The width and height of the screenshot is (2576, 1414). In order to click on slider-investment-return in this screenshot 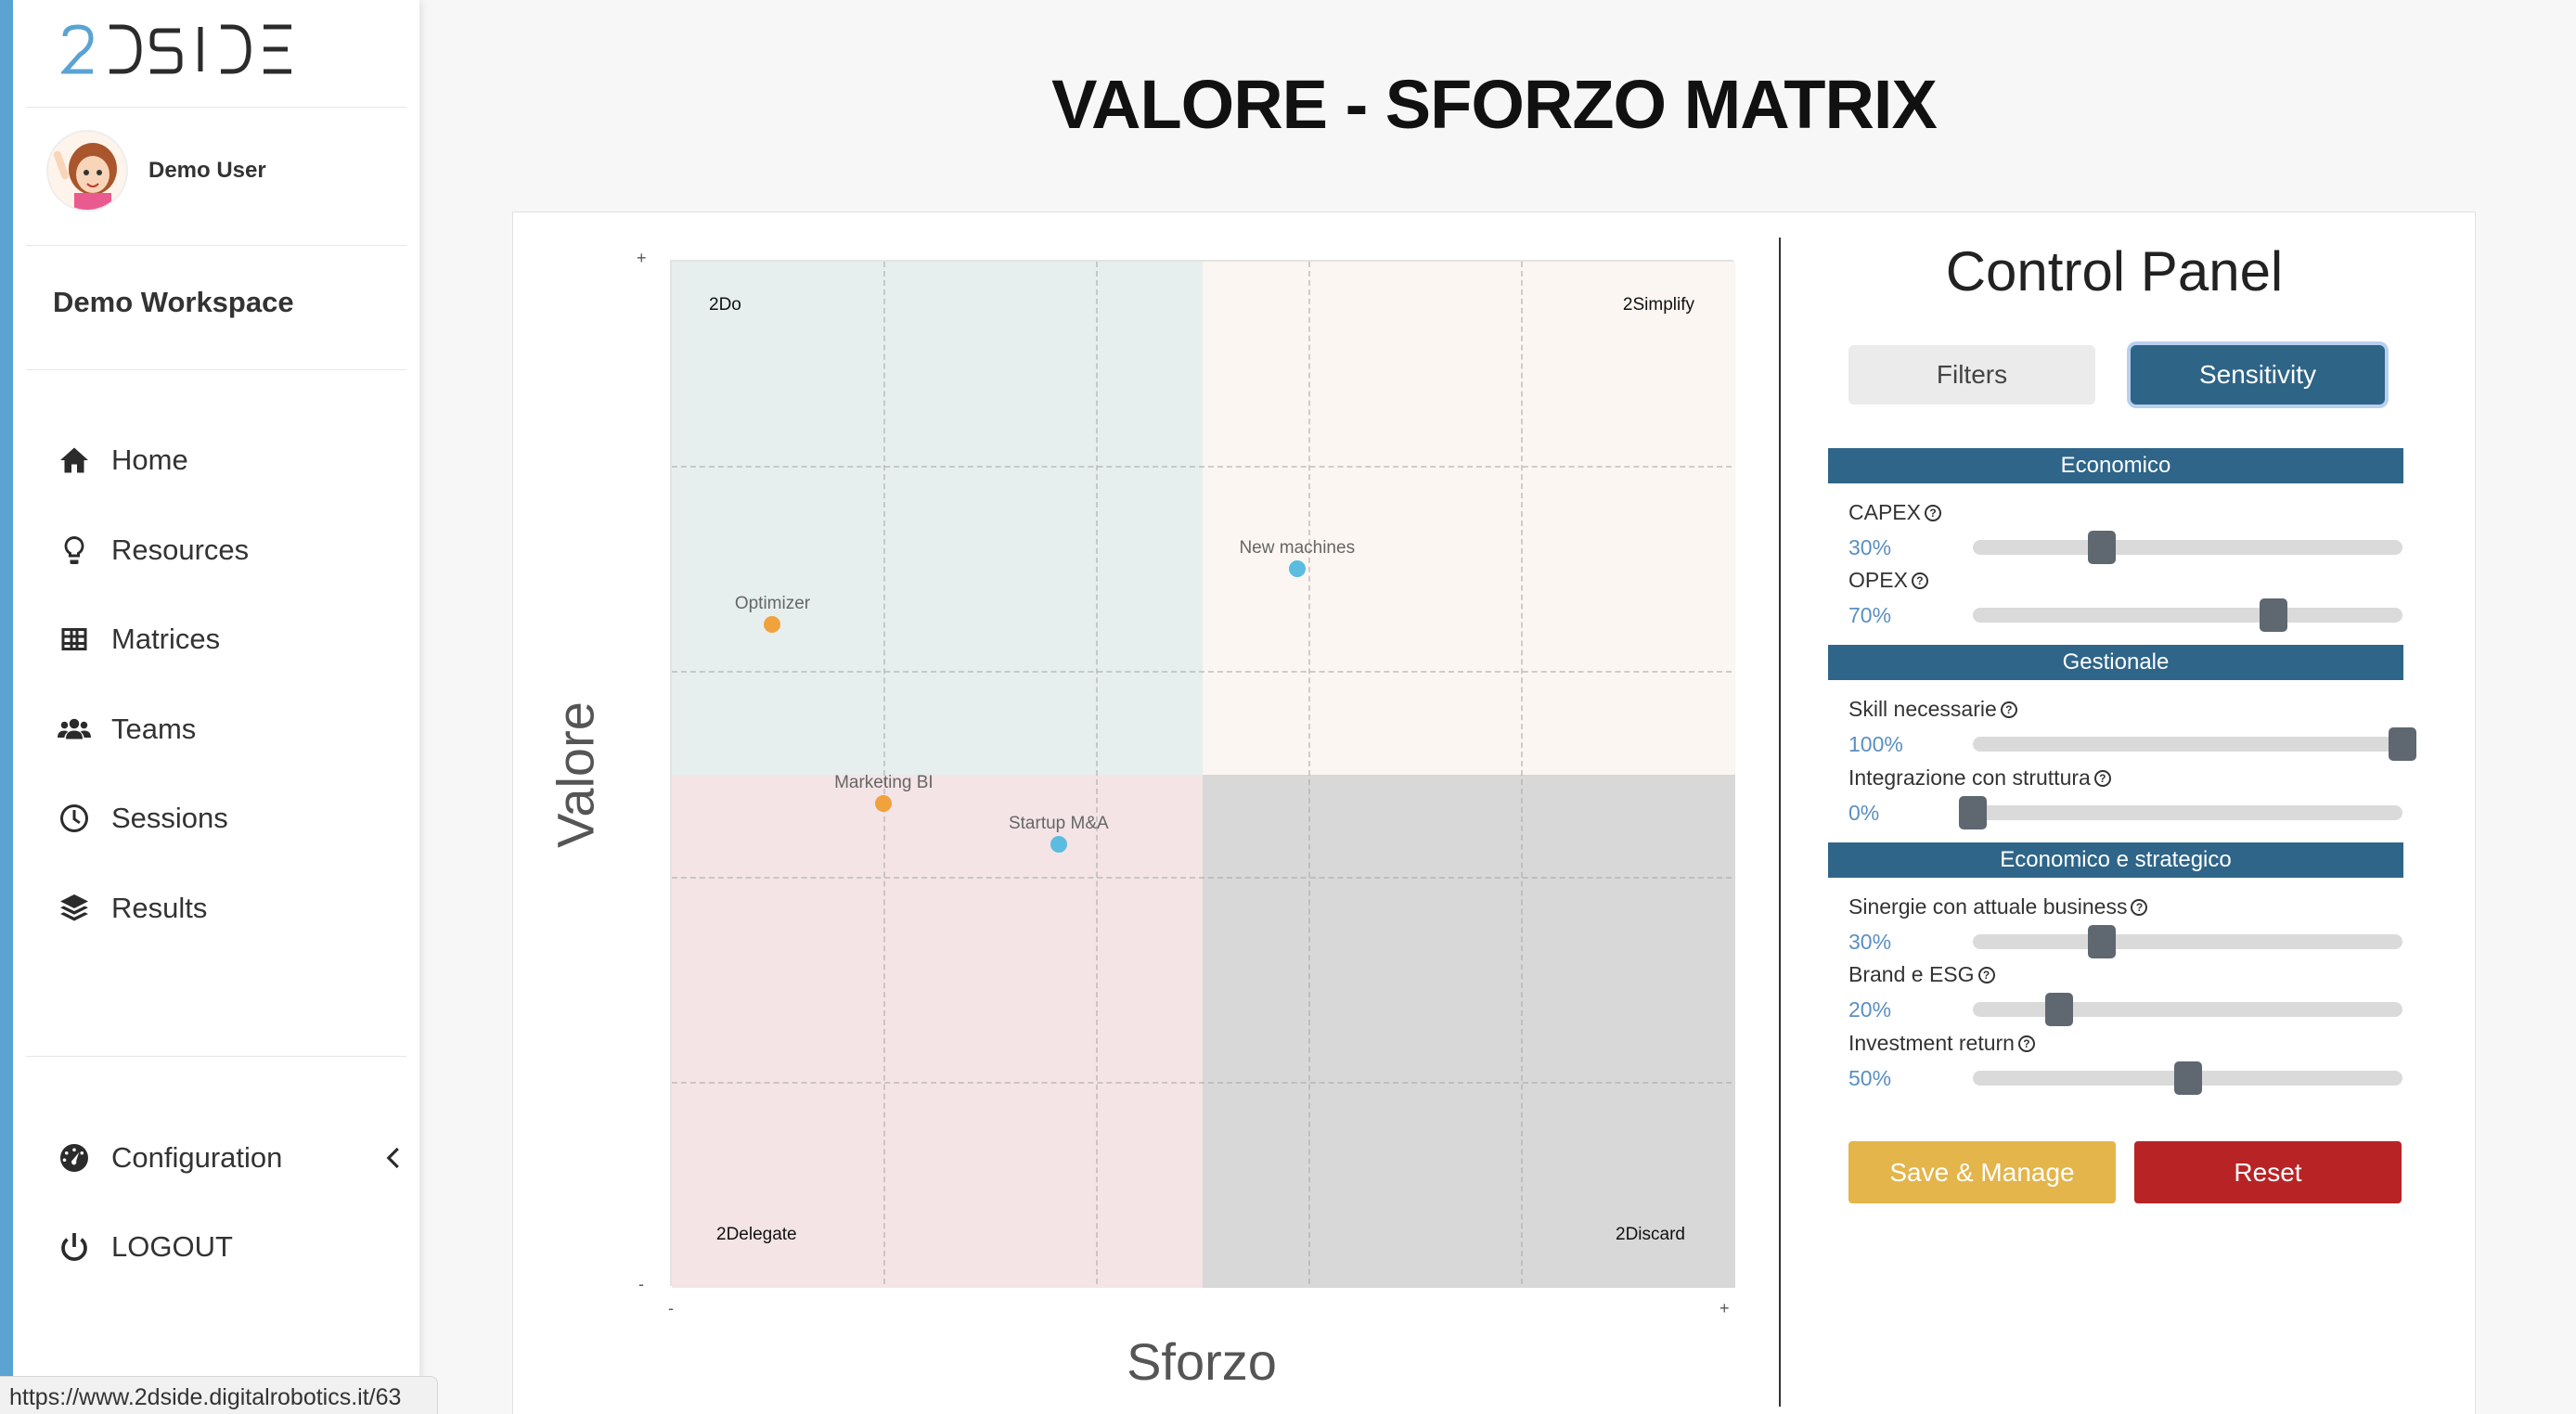, I will do `click(2187, 1078)`.